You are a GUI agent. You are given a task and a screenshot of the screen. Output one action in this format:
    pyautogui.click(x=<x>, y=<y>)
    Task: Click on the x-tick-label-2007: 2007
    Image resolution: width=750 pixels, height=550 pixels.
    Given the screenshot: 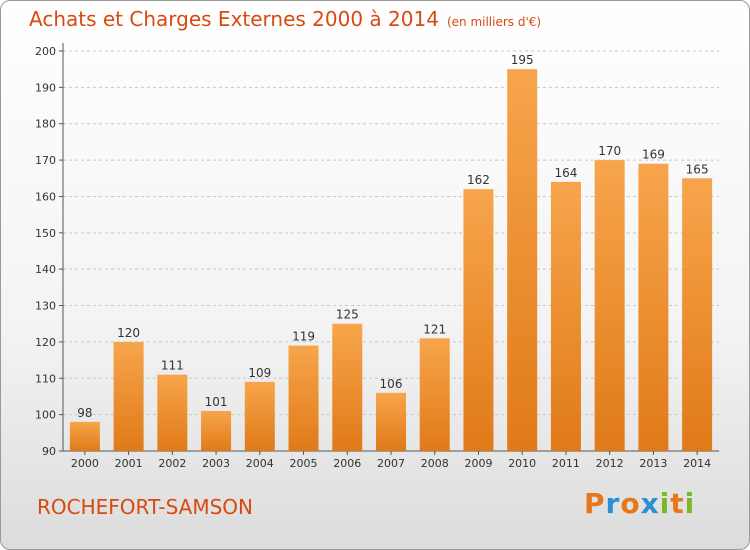 What is the action you would take?
    pyautogui.click(x=391, y=463)
    